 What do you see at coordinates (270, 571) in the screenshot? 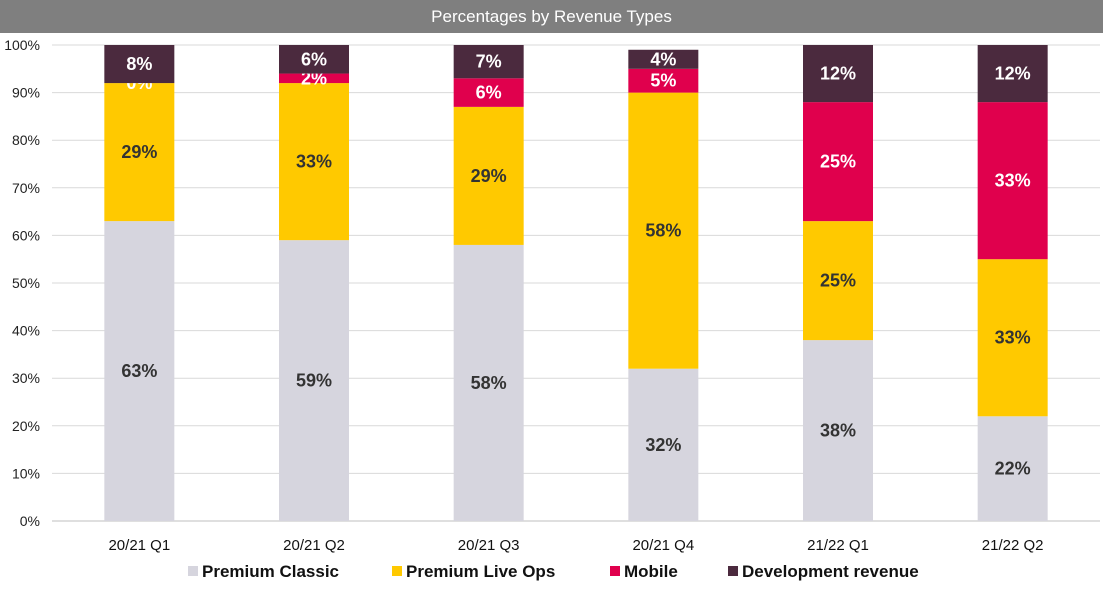
I see `legend-entry: Premium Classic` at bounding box center [270, 571].